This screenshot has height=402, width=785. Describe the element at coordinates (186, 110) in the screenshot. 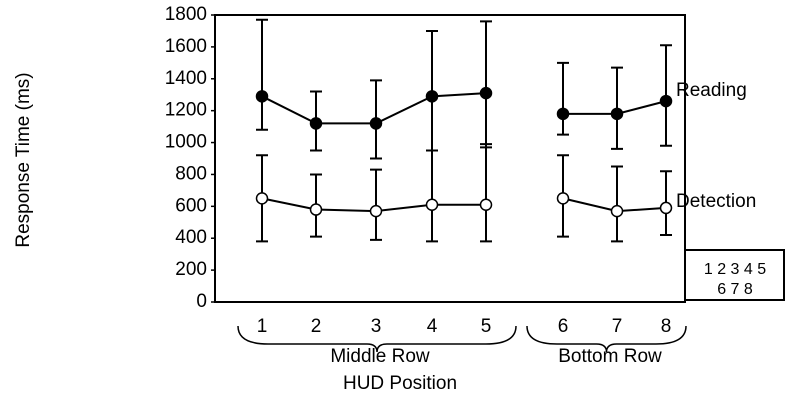

I see `y-tick-label: 1200` at that location.